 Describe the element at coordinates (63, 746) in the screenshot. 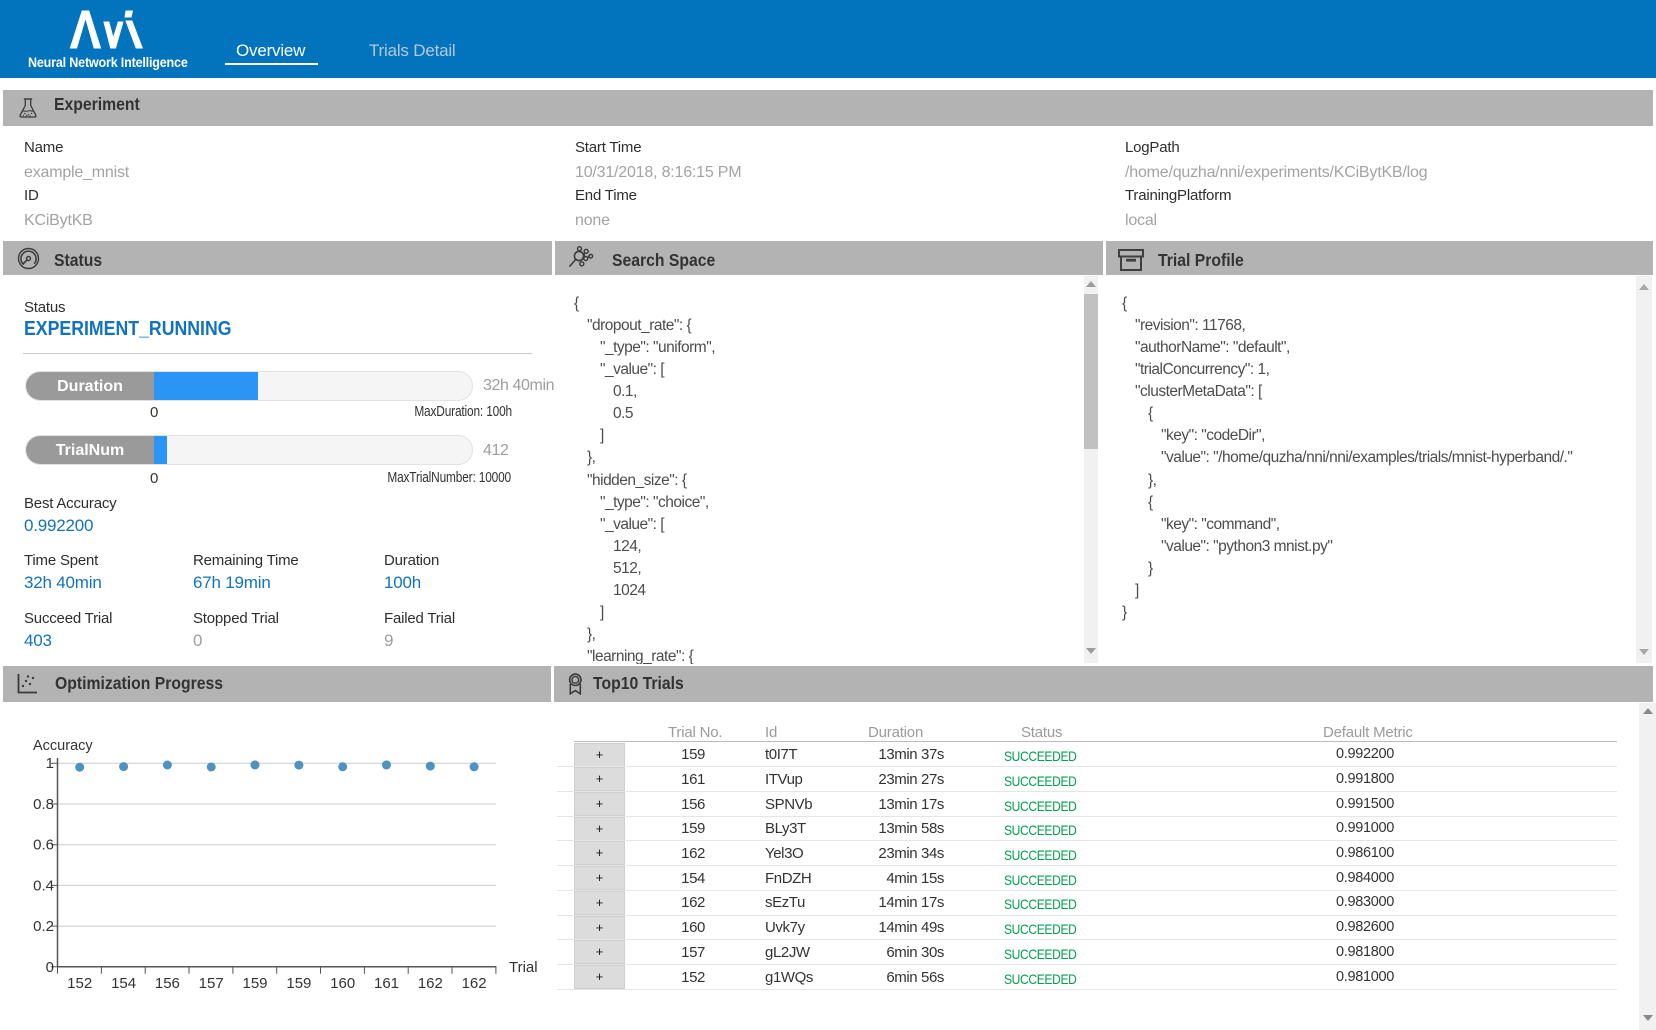

I see `svg-text: Accuracy` at that location.